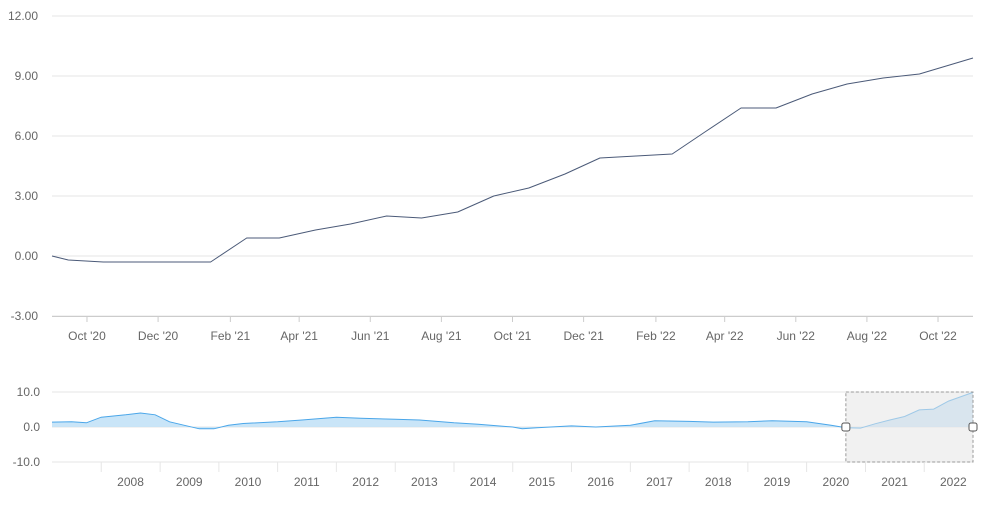 Image resolution: width=1001 pixels, height=516 pixels. I want to click on navigator-x-tick-label: 2021, so click(894, 482).